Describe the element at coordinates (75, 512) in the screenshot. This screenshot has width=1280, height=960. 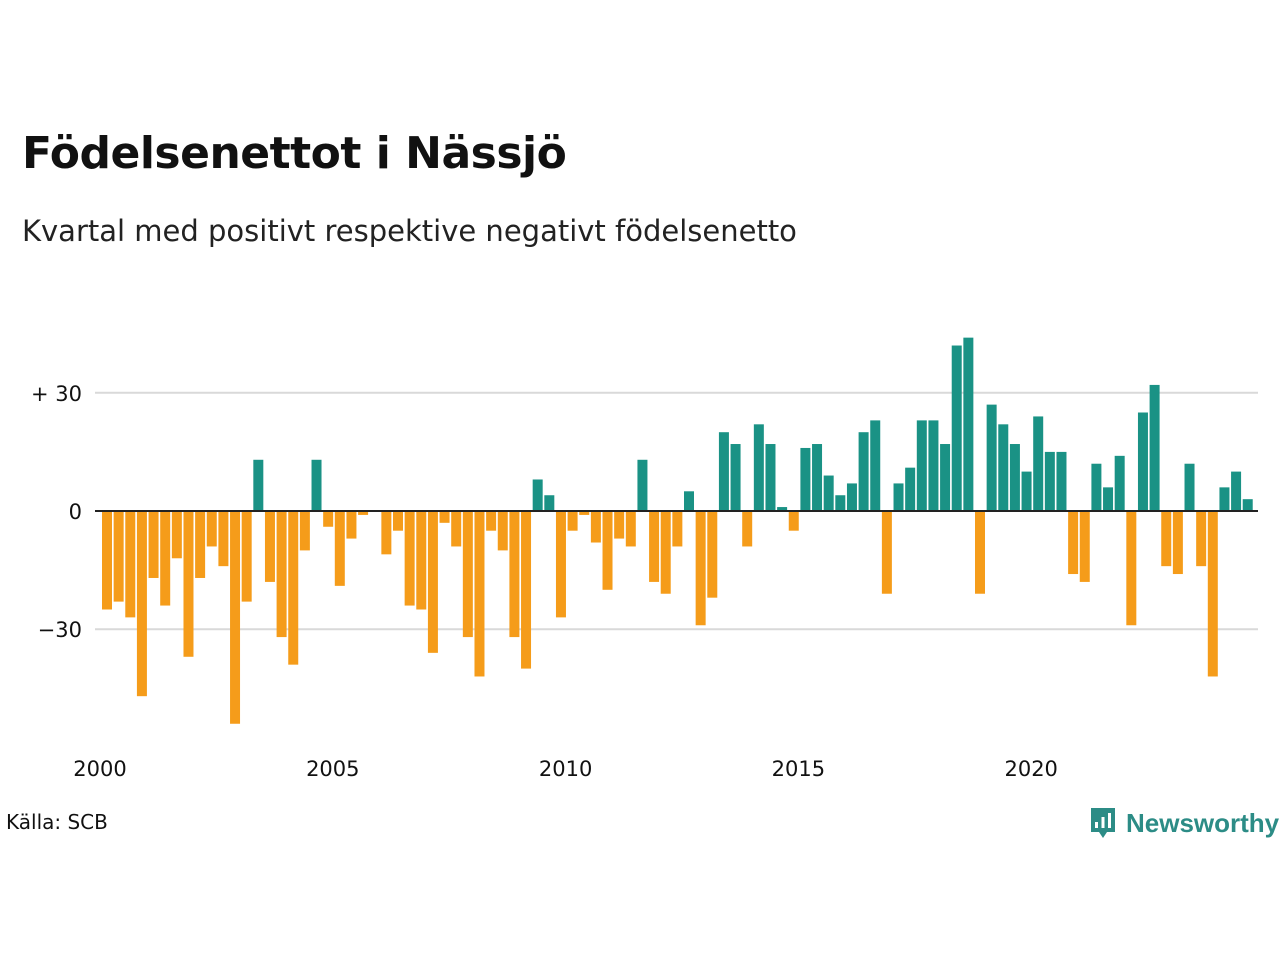
I see `y-tick-label: 0` at that location.